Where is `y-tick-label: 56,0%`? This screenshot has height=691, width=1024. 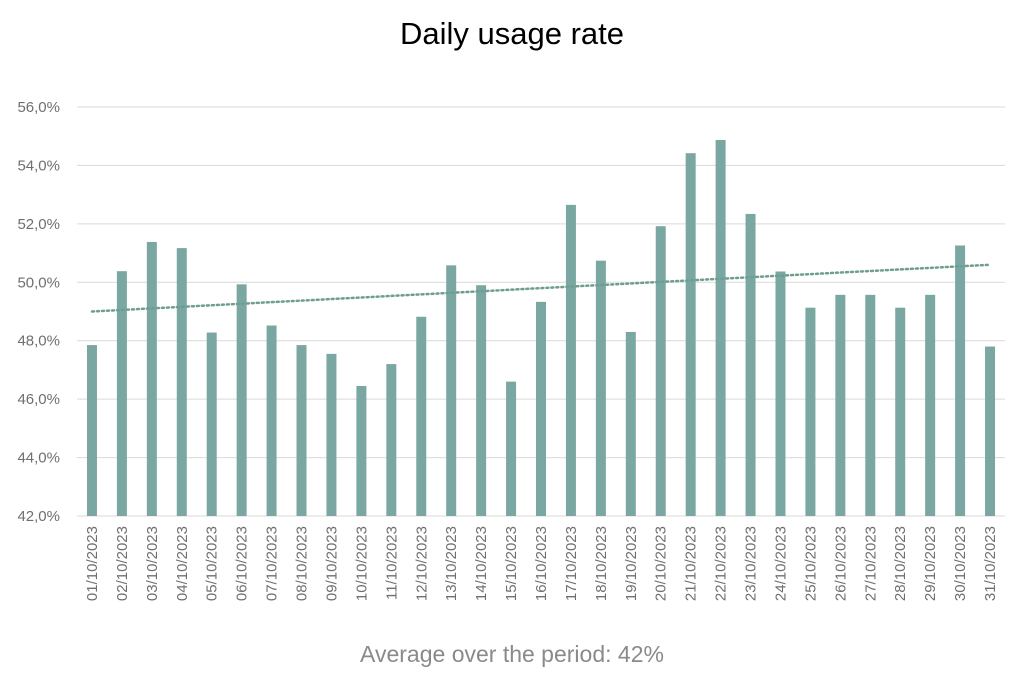
y-tick-label: 56,0% is located at coordinates (38, 107).